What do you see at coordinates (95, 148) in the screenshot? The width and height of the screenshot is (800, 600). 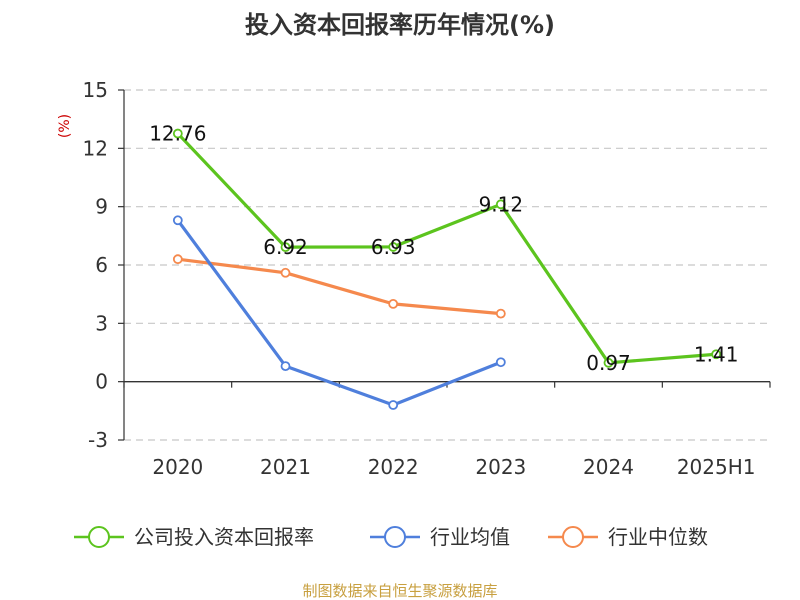 I see `y-tick-label: 12` at bounding box center [95, 148].